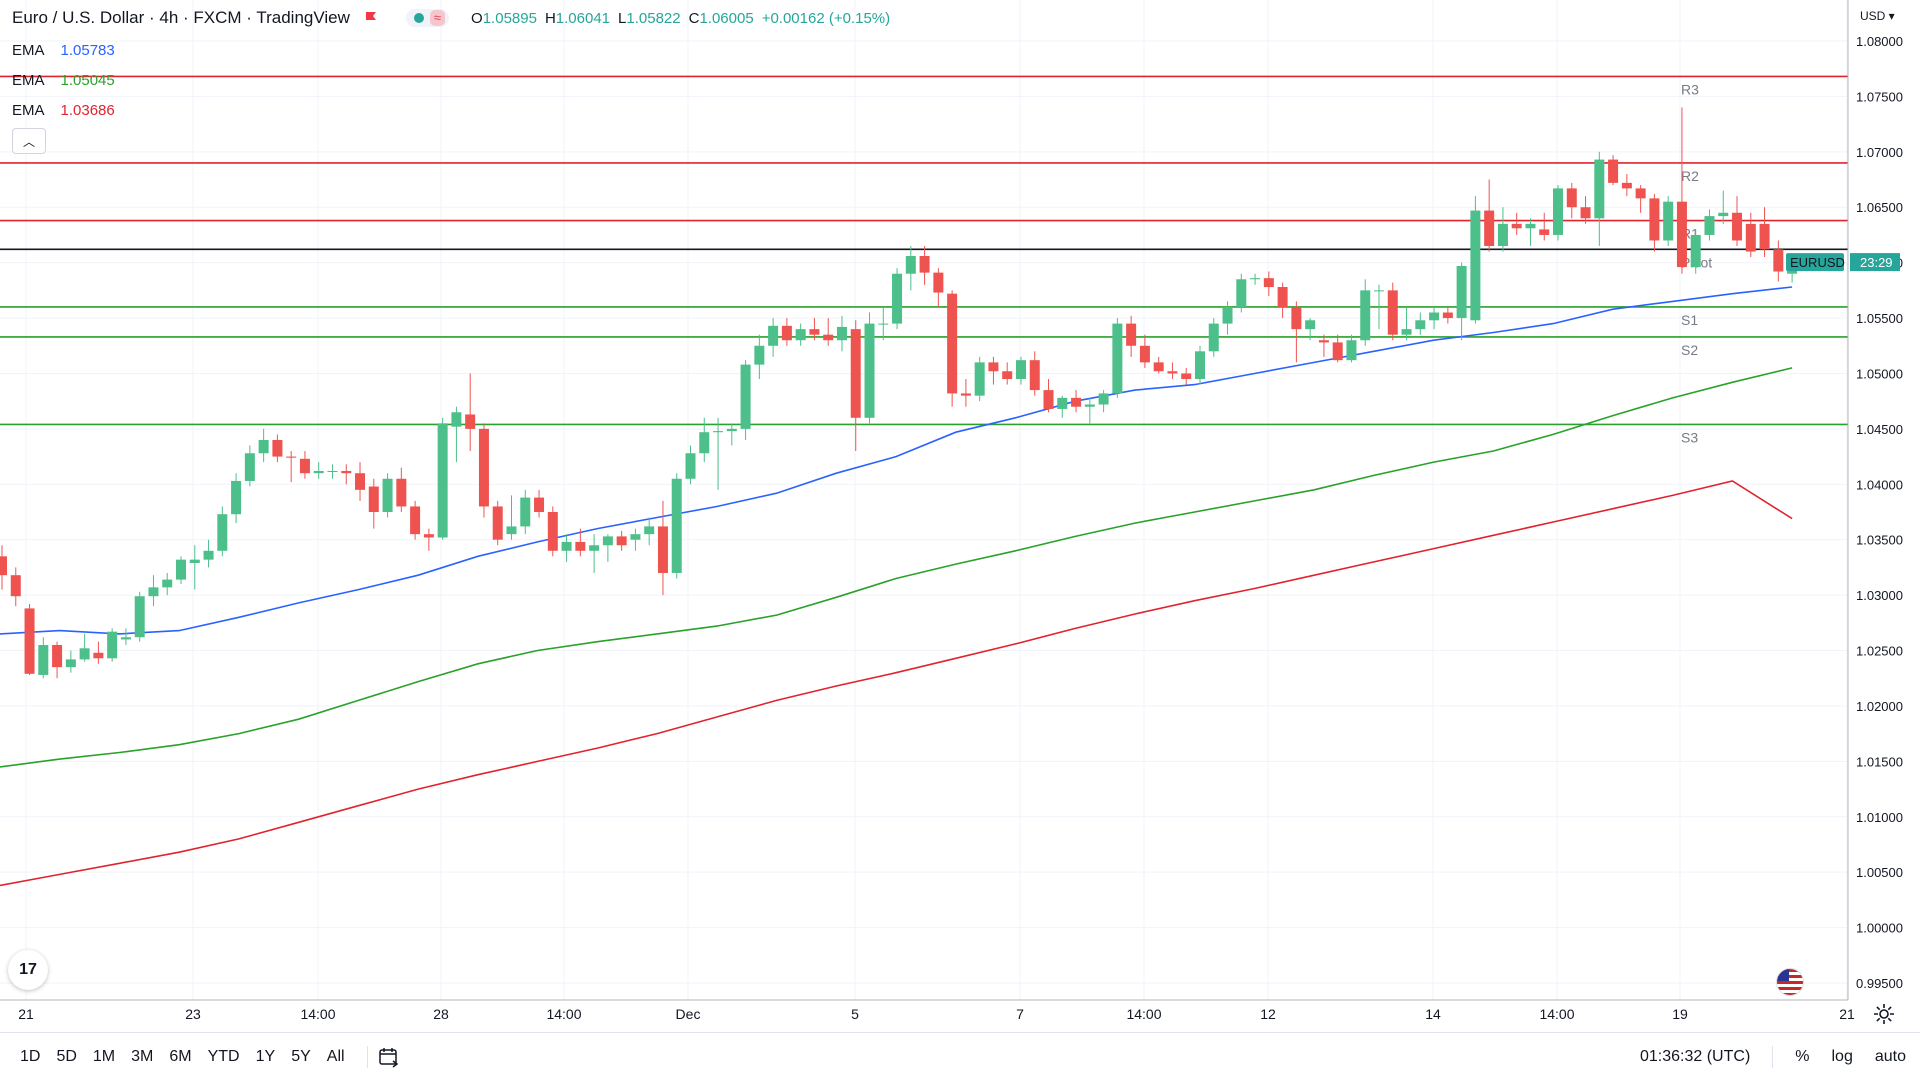  What do you see at coordinates (1877, 16) in the screenshot?
I see `currency-label: USD ▾` at bounding box center [1877, 16].